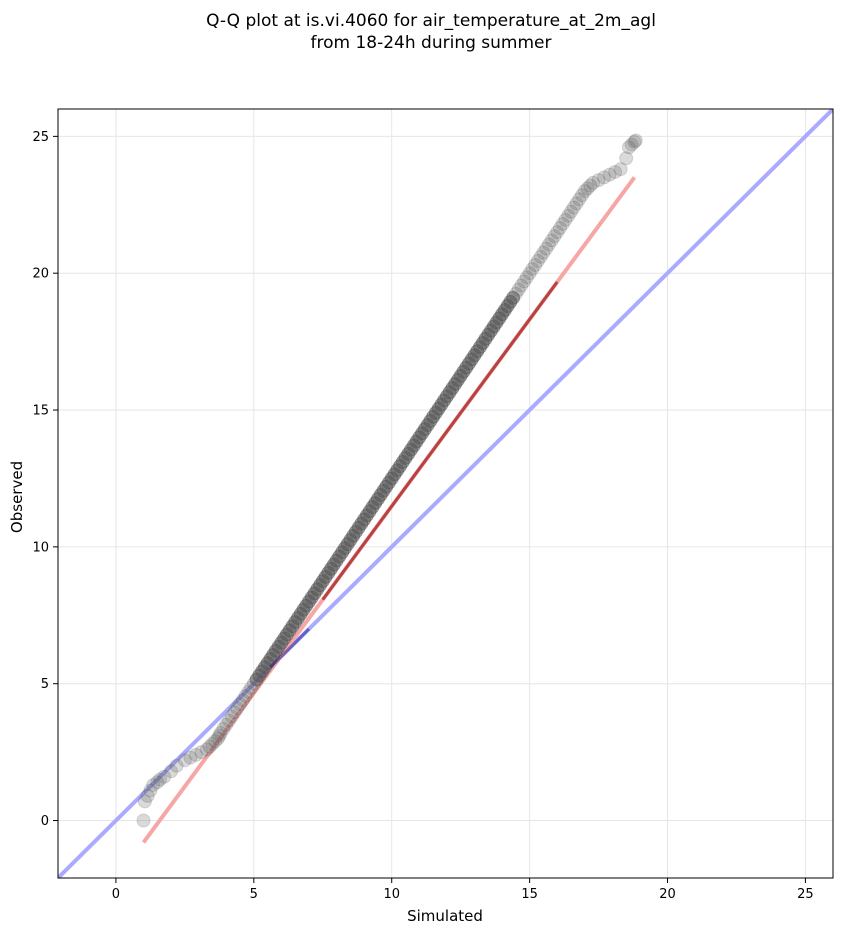 The image size is (843, 934). I want to click on x-tick-label: 0, so click(116, 894).